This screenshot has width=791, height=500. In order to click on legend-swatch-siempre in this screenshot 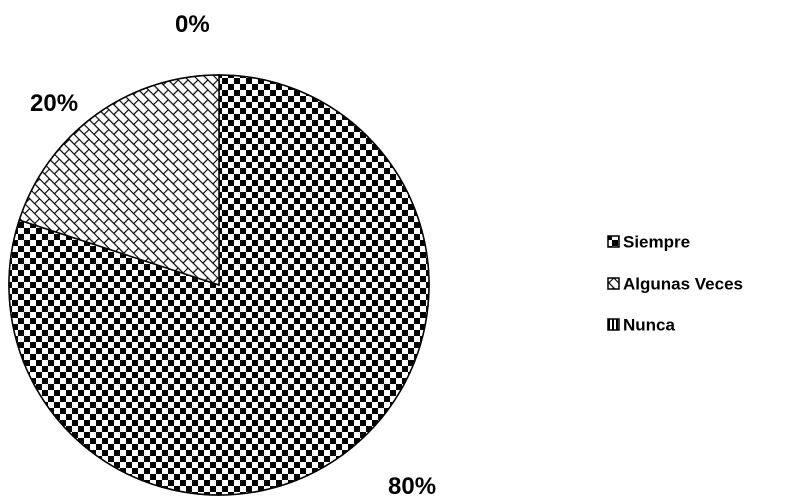, I will do `click(613, 241)`.